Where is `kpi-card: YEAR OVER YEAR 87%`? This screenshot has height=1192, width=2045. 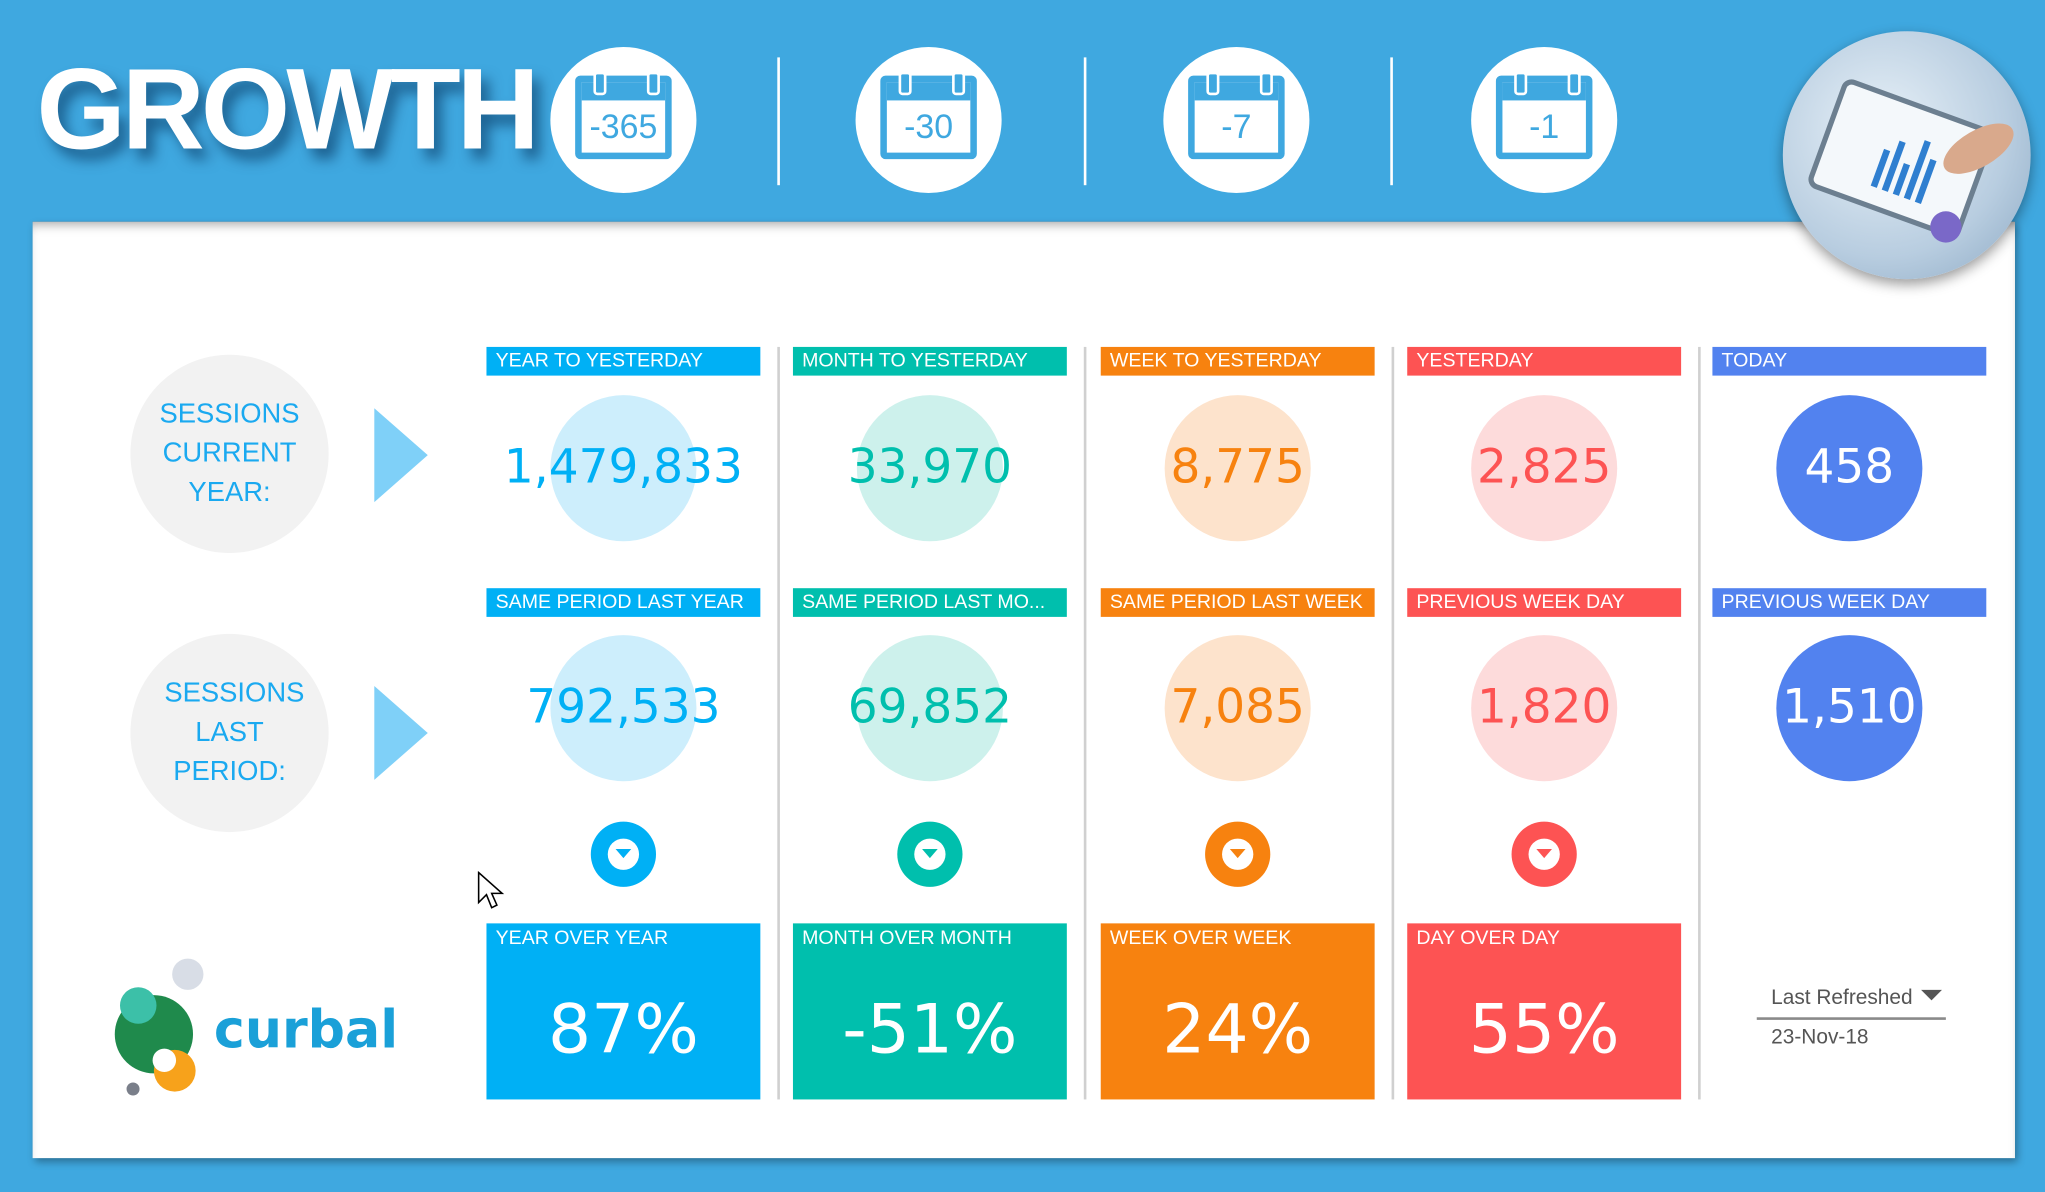
kpi-card: YEAR OVER YEAR 87% is located at coordinates (623, 1011).